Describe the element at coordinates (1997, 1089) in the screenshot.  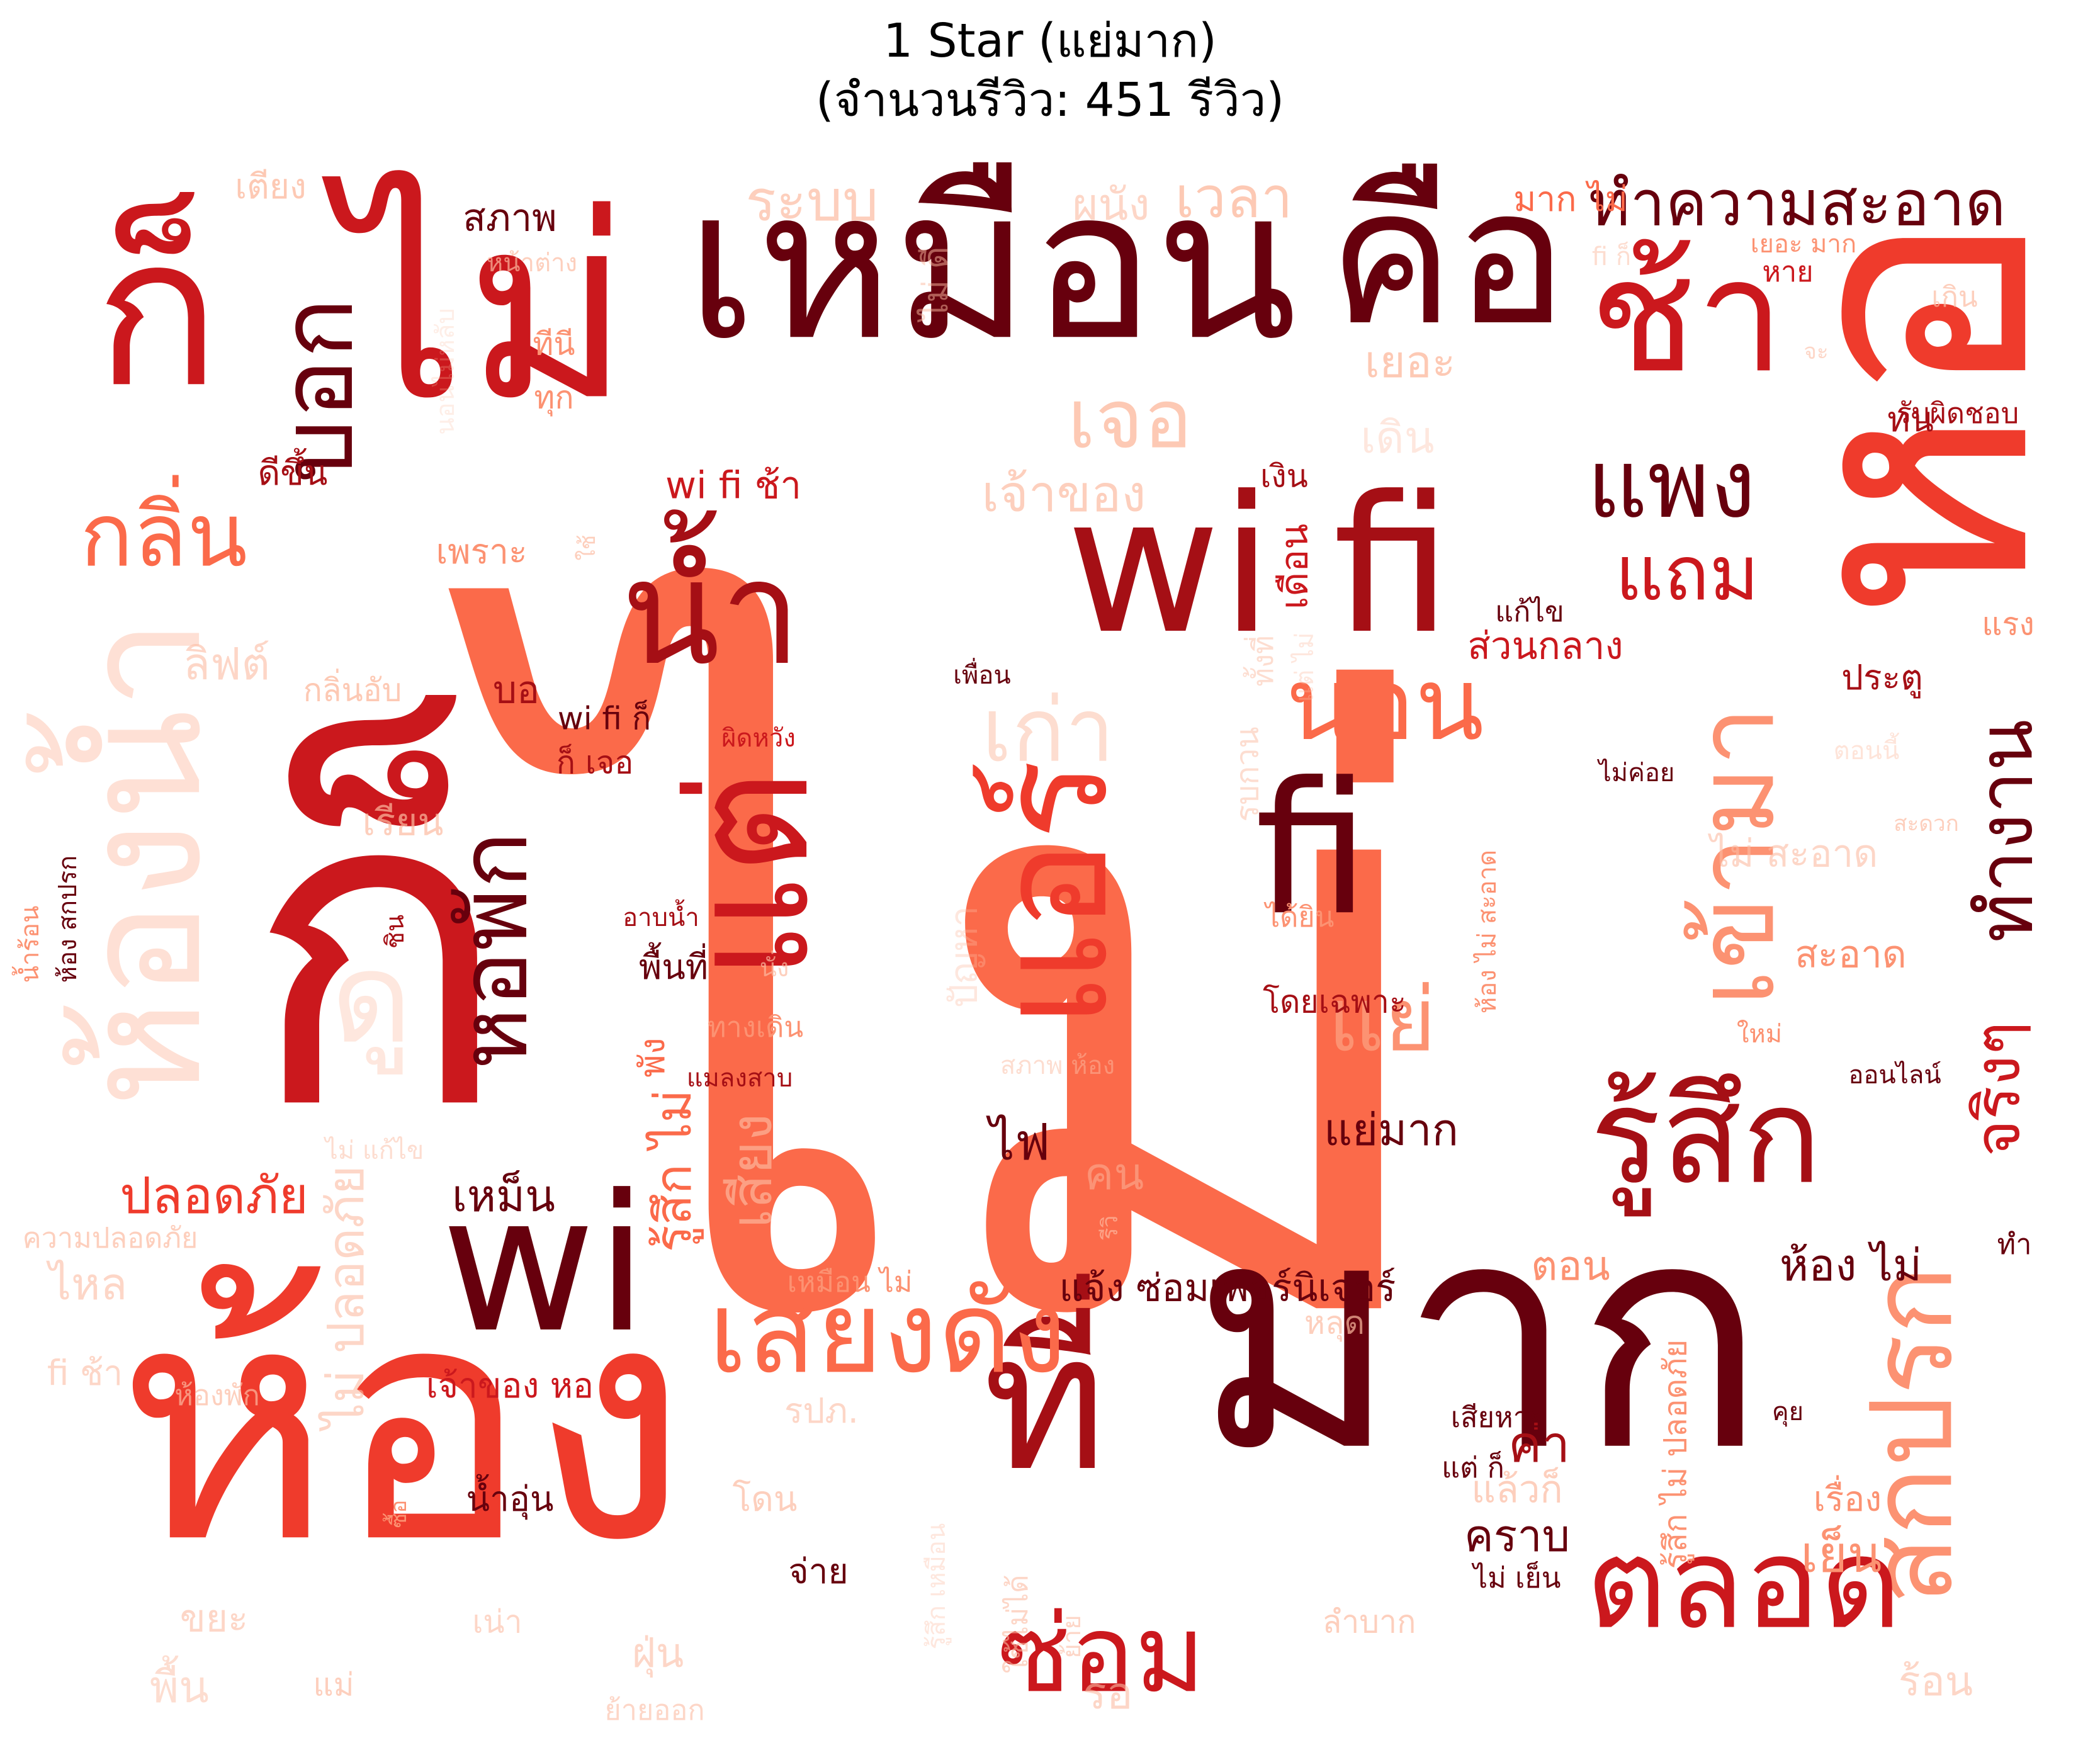
I see `cloud-word: จริงๆ` at that location.